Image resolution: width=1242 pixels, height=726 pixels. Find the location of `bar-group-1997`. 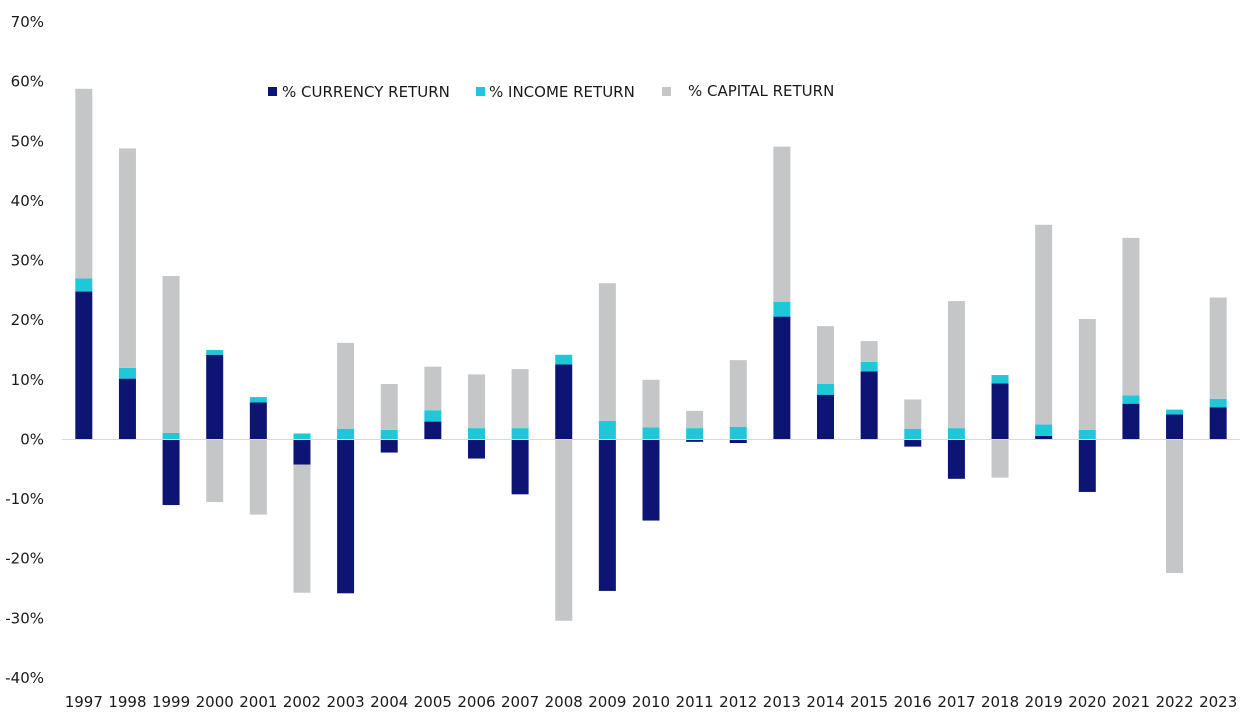

bar-group-1997 is located at coordinates (84, 264).